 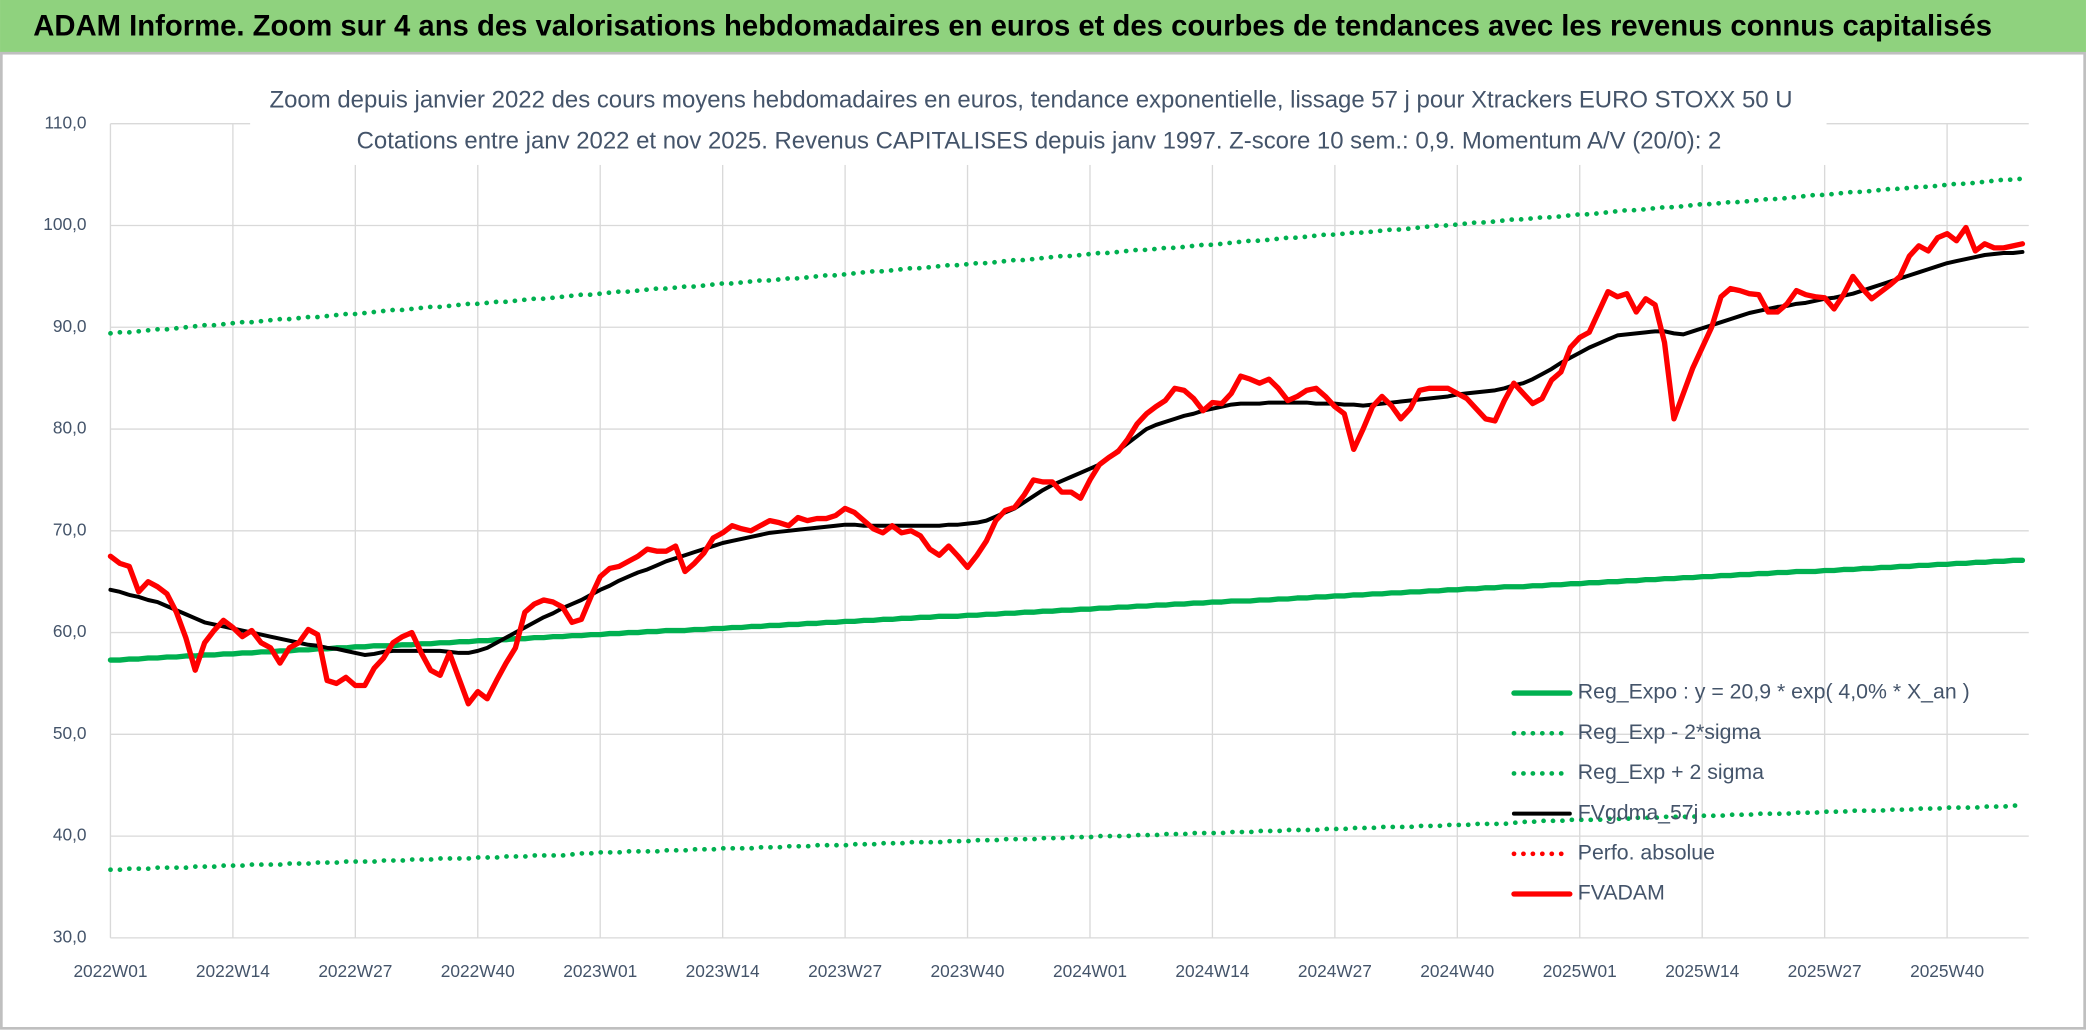 What do you see at coordinates (1212, 971) in the screenshot?
I see `x-tick-label: 2024W14` at bounding box center [1212, 971].